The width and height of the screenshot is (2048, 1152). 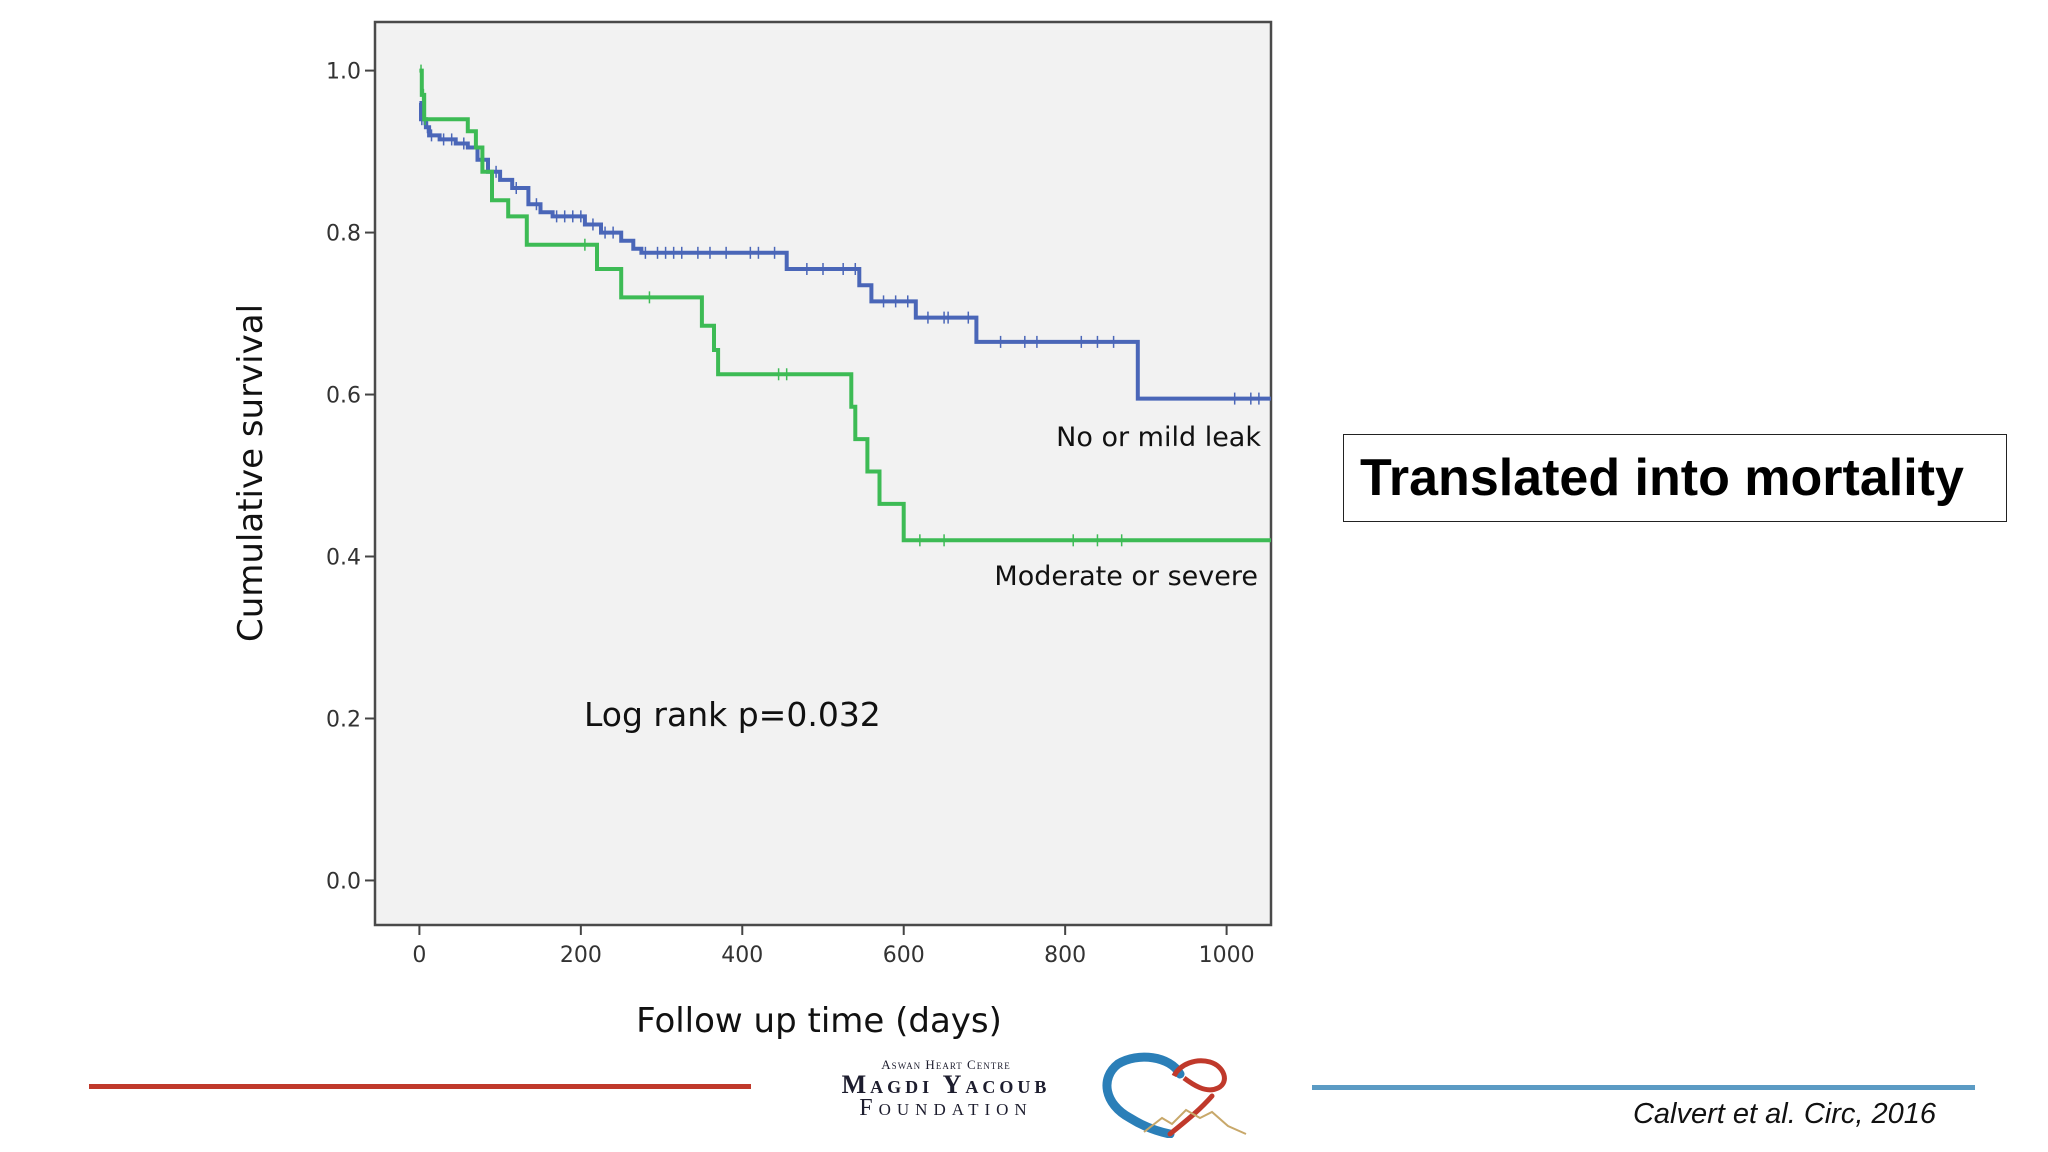 I want to click on citation: Calvert et al. Circ, 2016, so click(x=1784, y=1114).